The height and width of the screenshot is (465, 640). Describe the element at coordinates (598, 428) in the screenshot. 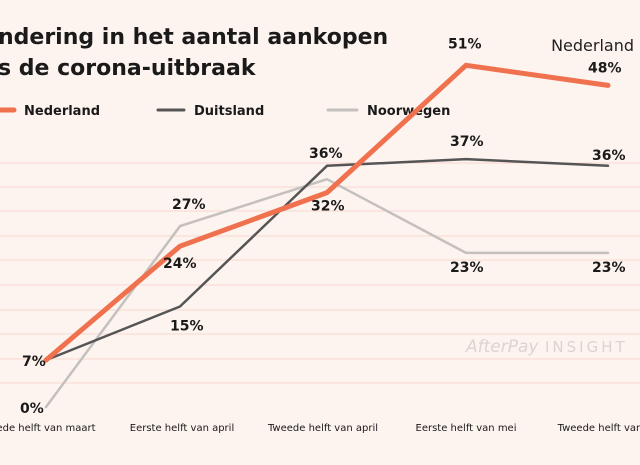

I see `category-label: Tweede helft van` at that location.